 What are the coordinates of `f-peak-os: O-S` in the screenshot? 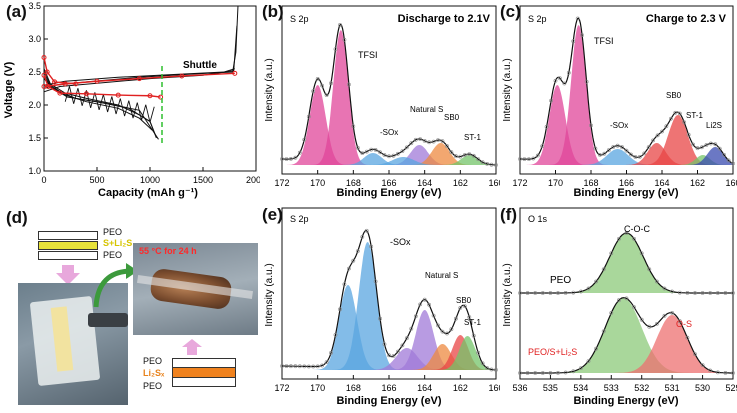 It's located at (684, 324).